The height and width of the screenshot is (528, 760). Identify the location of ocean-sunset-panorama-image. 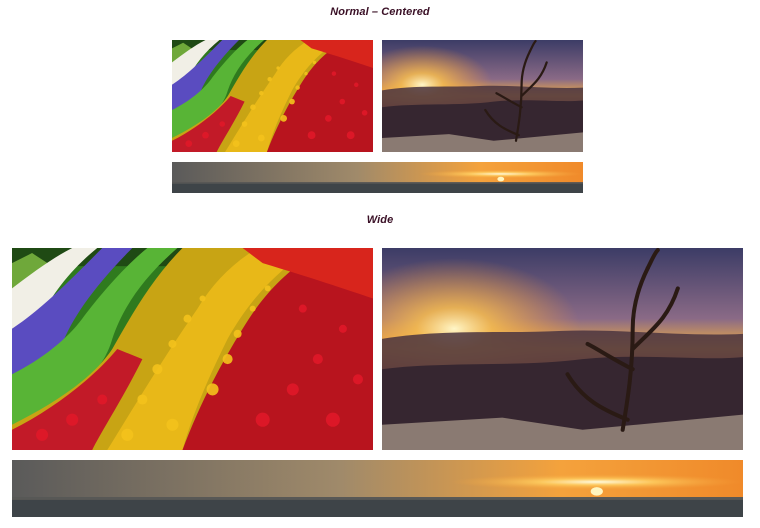
(377, 177).